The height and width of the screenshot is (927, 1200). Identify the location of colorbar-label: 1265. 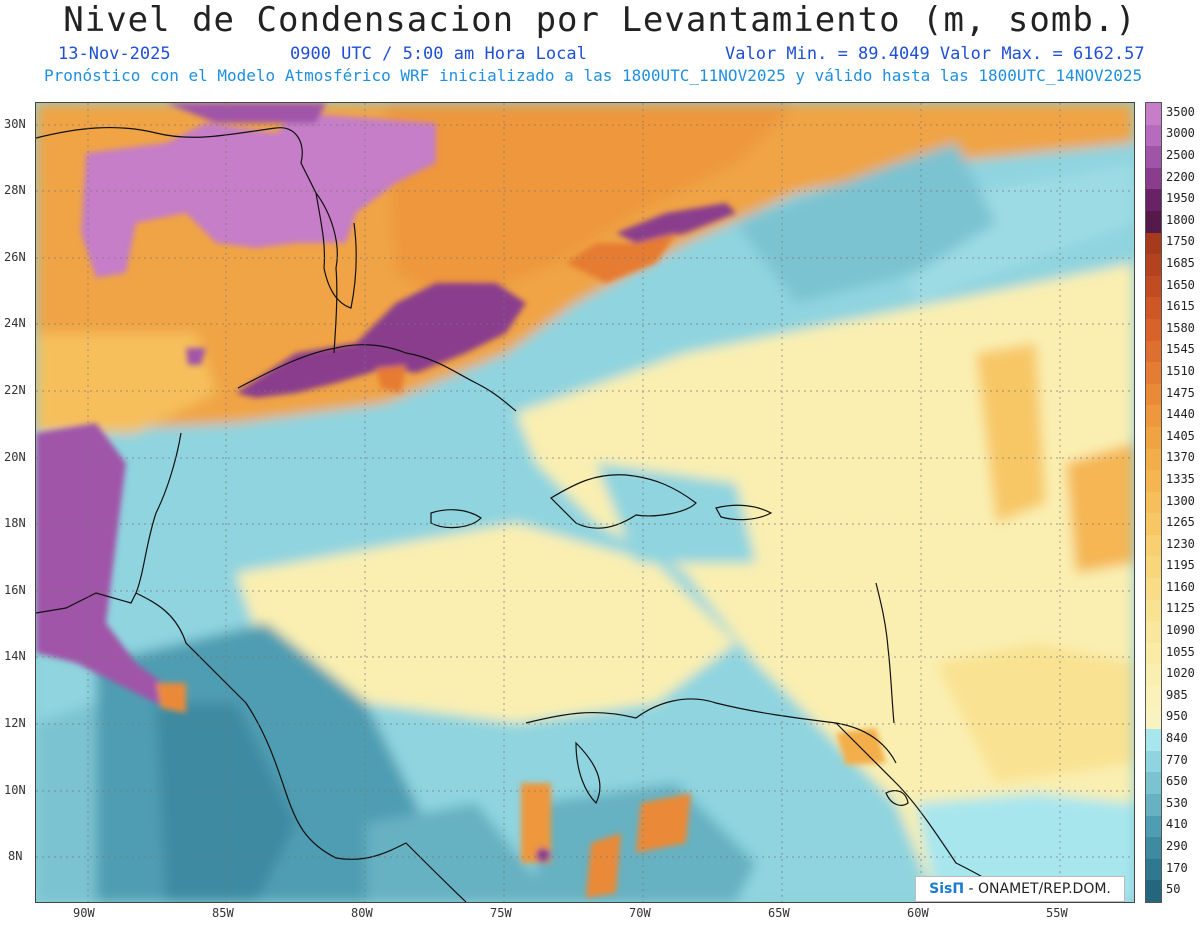
(1180, 522).